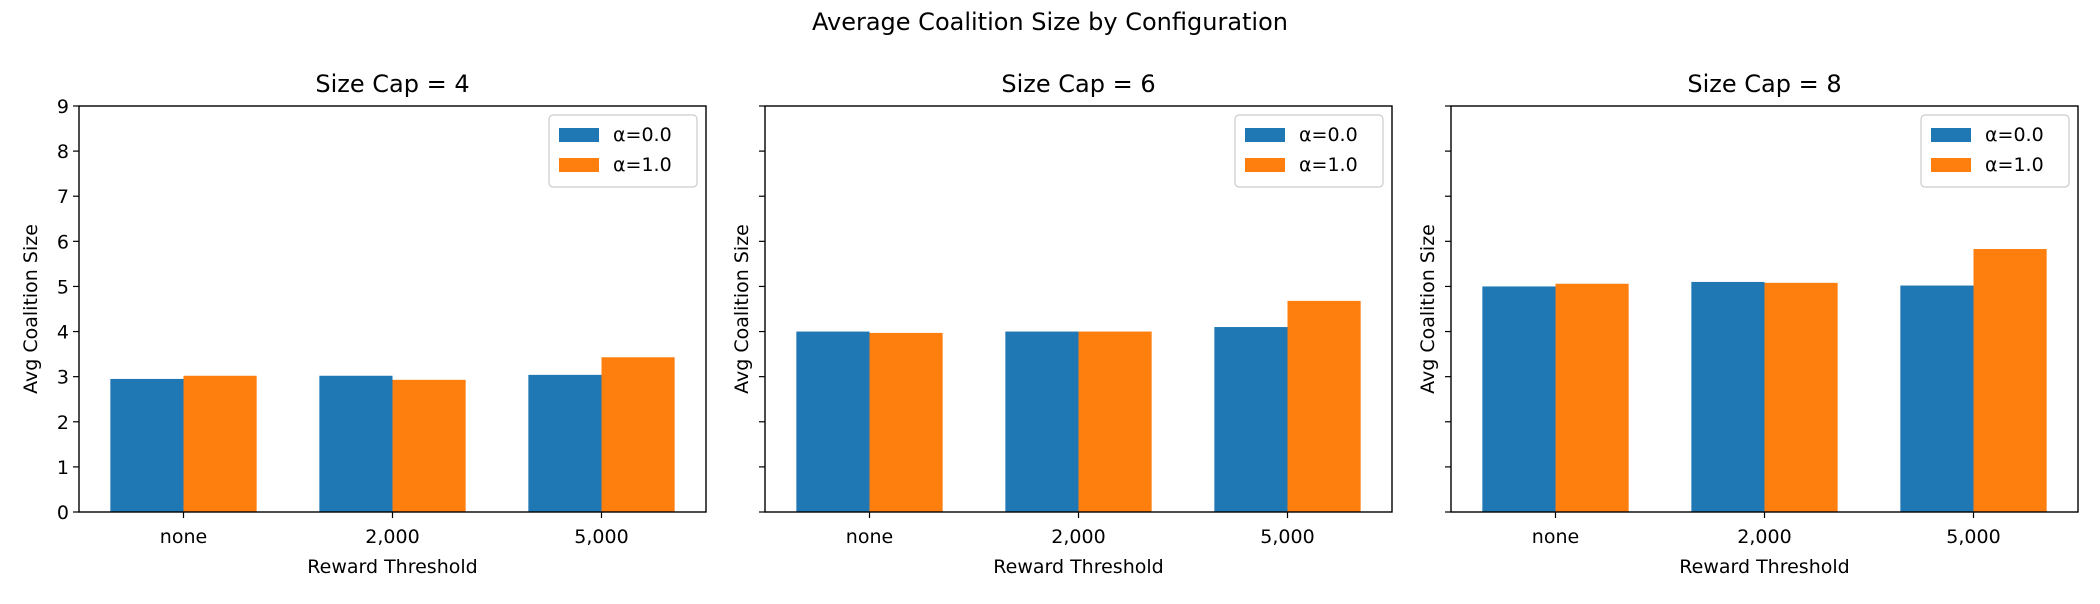  What do you see at coordinates (63, 287) in the screenshot?
I see `y-tick-label: 5` at bounding box center [63, 287].